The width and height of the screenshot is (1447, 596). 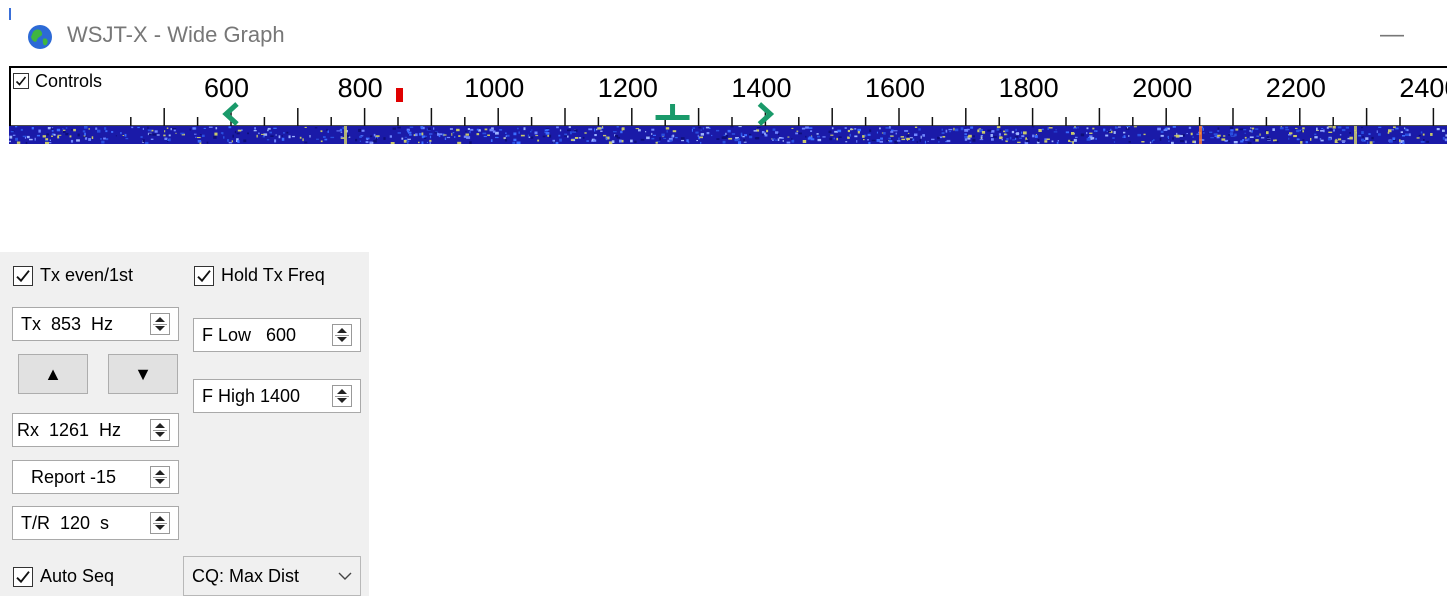 What do you see at coordinates (728, 135) in the screenshot?
I see `waterfall-display` at bounding box center [728, 135].